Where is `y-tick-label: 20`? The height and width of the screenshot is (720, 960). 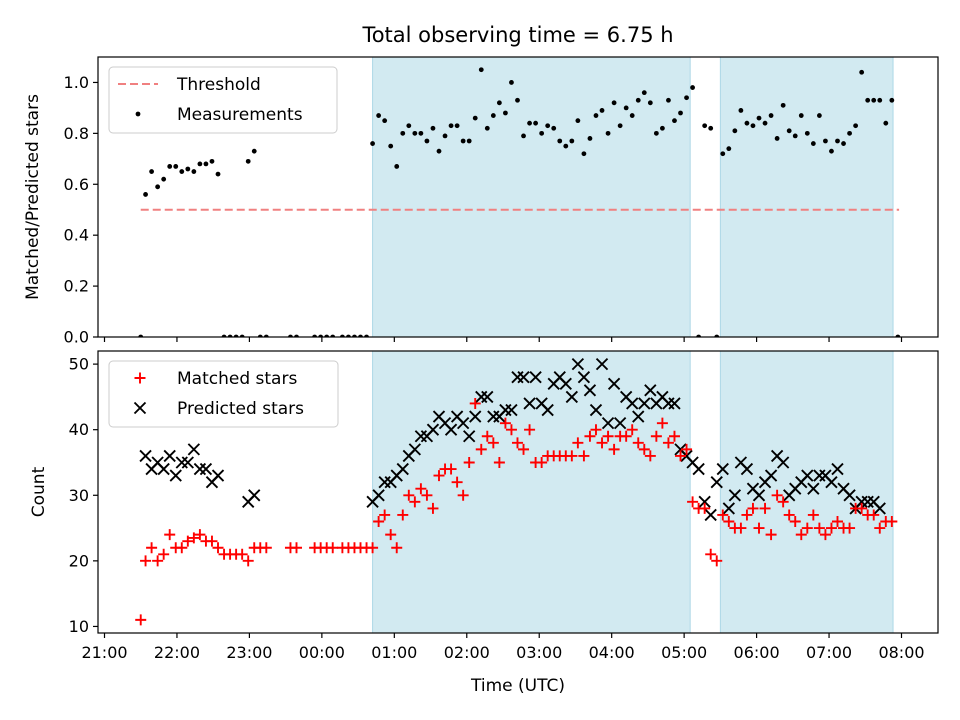 y-tick-label: 20 is located at coordinates (79, 560).